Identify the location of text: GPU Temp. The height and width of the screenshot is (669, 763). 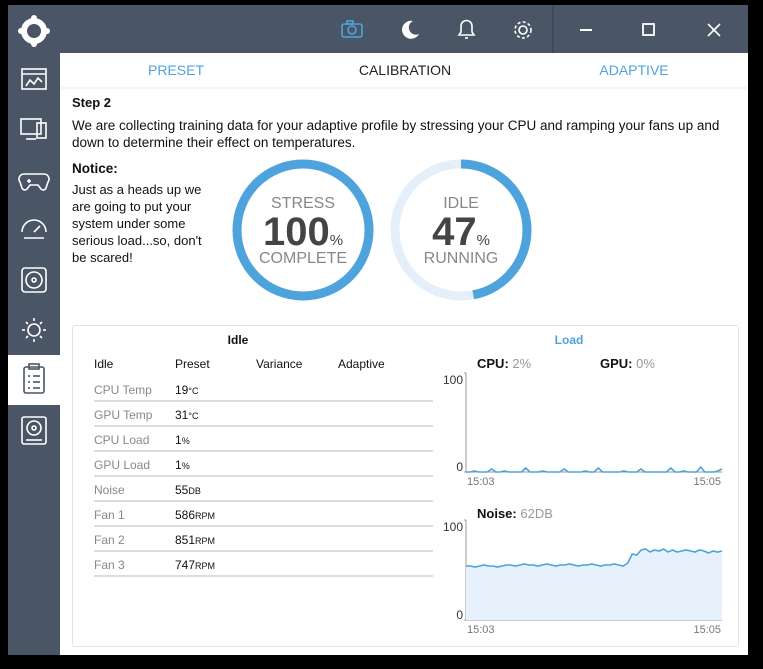
(123, 415).